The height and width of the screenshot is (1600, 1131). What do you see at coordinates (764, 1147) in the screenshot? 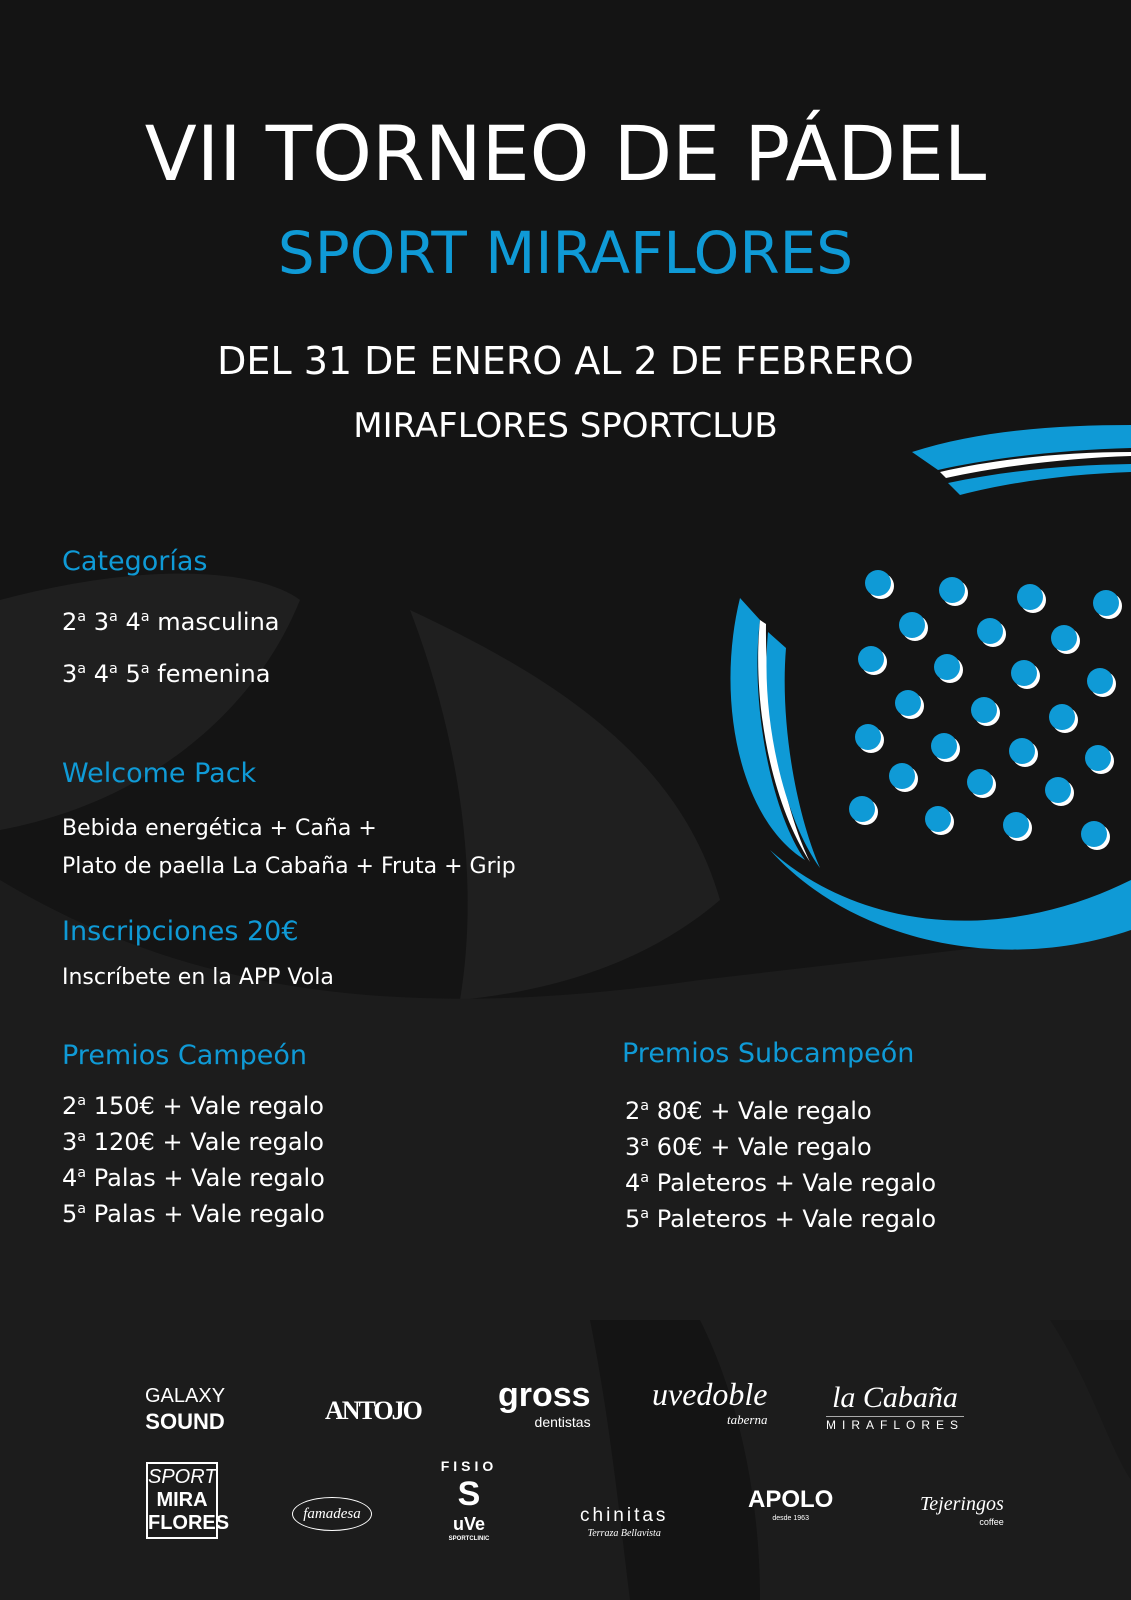
I see `prize-text: 60€ + Vale regalo` at bounding box center [764, 1147].